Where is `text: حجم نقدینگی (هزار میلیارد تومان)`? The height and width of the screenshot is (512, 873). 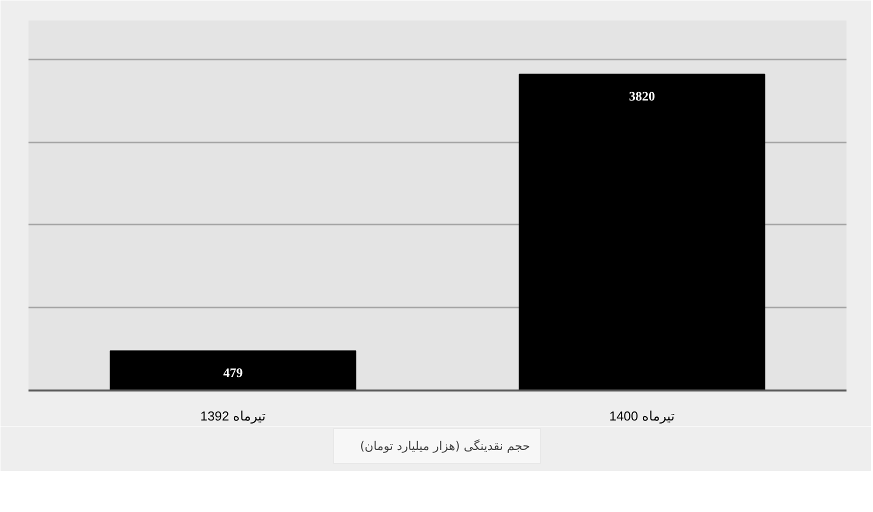
text: حجم نقدینگی (هزار میلیارد تومان) is located at coordinates (445, 446).